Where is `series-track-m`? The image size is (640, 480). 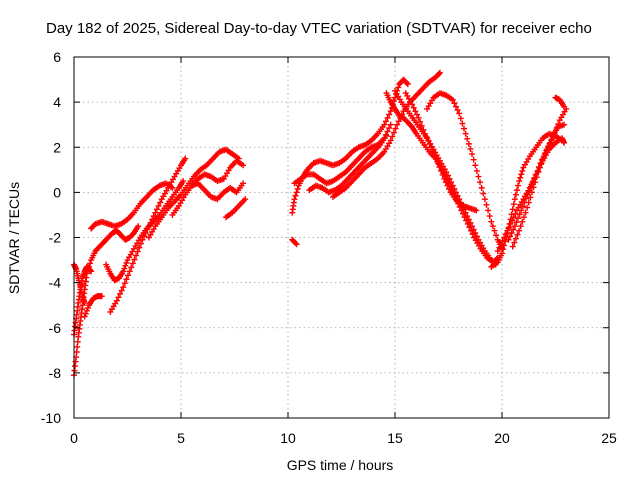 series-track-m is located at coordinates (350, 146).